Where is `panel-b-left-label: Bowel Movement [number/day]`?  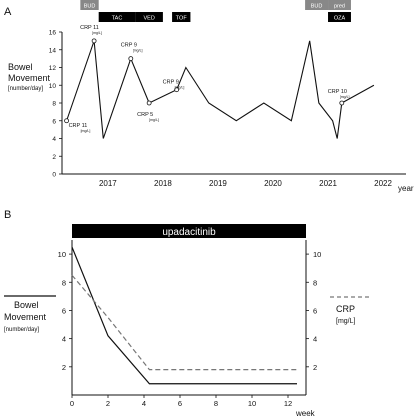
panel-b-left-label: Bowel Movement [number/day] is located at coordinates (30, 314).